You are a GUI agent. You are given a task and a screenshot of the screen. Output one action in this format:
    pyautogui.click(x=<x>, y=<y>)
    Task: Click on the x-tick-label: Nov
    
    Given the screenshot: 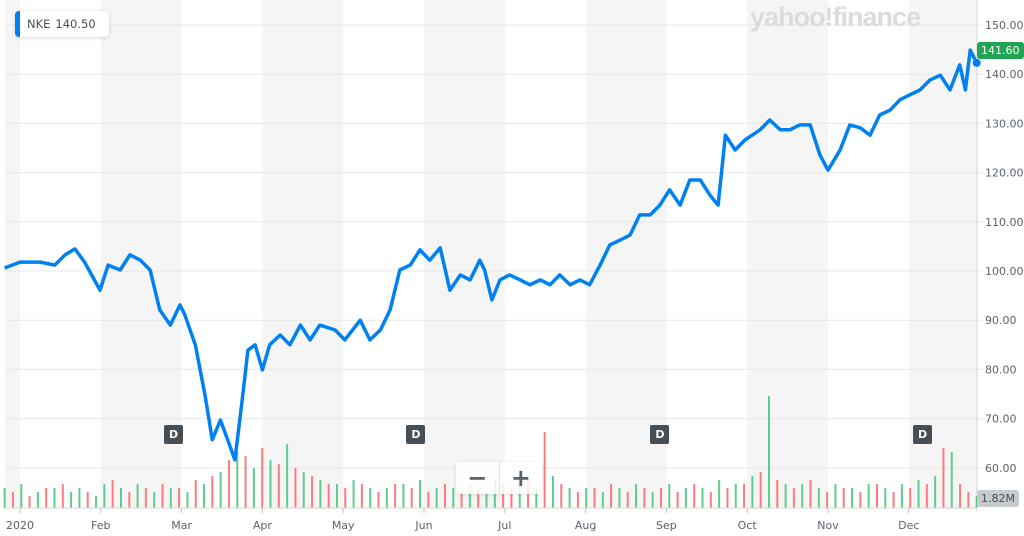 What is the action you would take?
    pyautogui.click(x=828, y=525)
    